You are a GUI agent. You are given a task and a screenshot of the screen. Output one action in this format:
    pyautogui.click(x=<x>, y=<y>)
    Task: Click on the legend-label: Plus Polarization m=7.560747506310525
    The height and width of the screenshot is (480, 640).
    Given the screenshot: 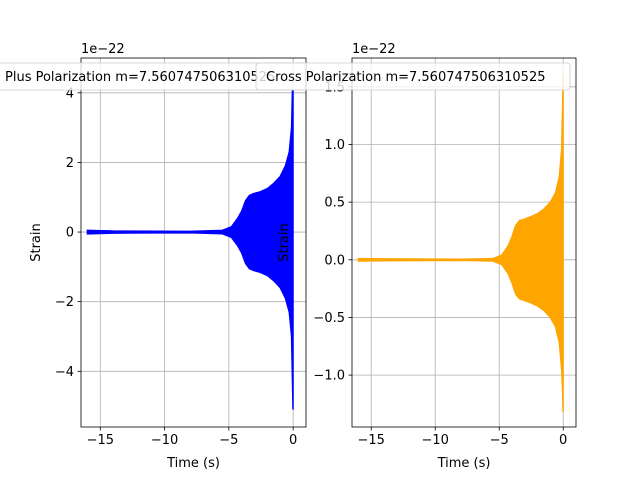 What is the action you would take?
    pyautogui.click(x=140, y=77)
    